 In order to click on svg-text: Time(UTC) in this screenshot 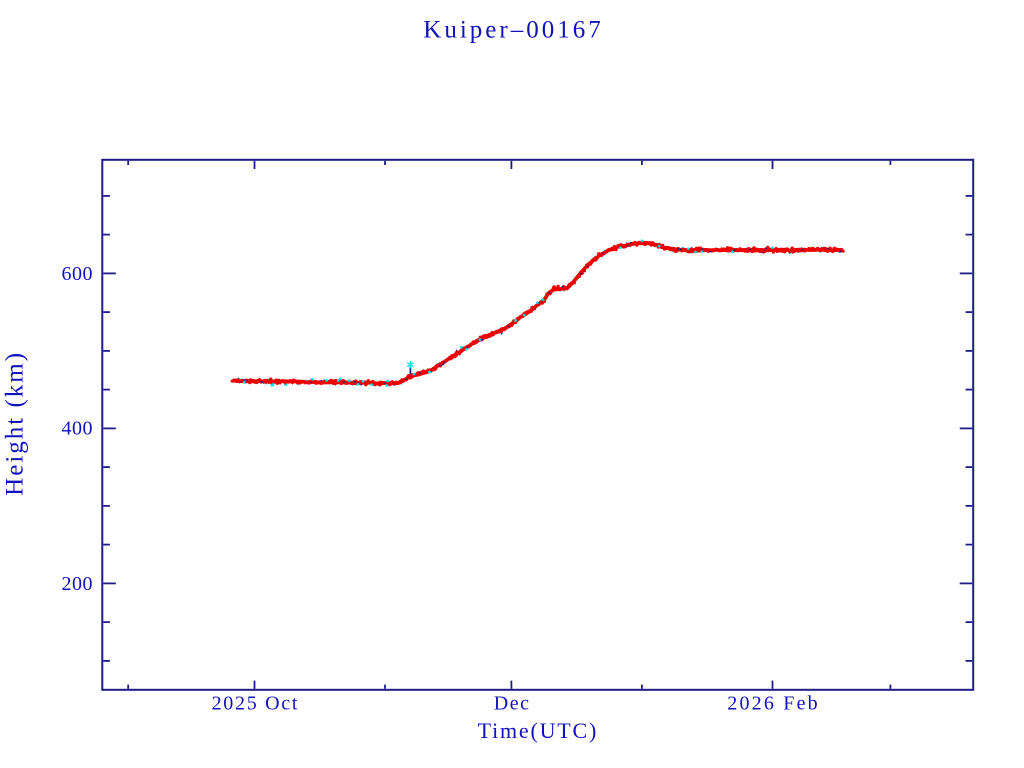, I will do `click(538, 730)`.